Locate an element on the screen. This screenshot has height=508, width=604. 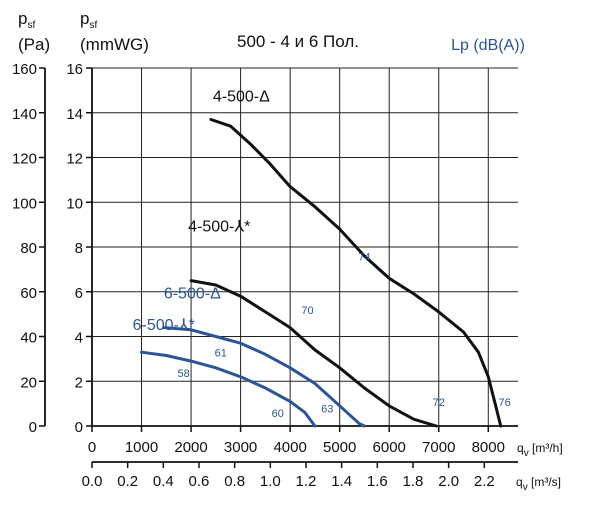
series-name-label: 4-500-Δ is located at coordinates (241, 97).